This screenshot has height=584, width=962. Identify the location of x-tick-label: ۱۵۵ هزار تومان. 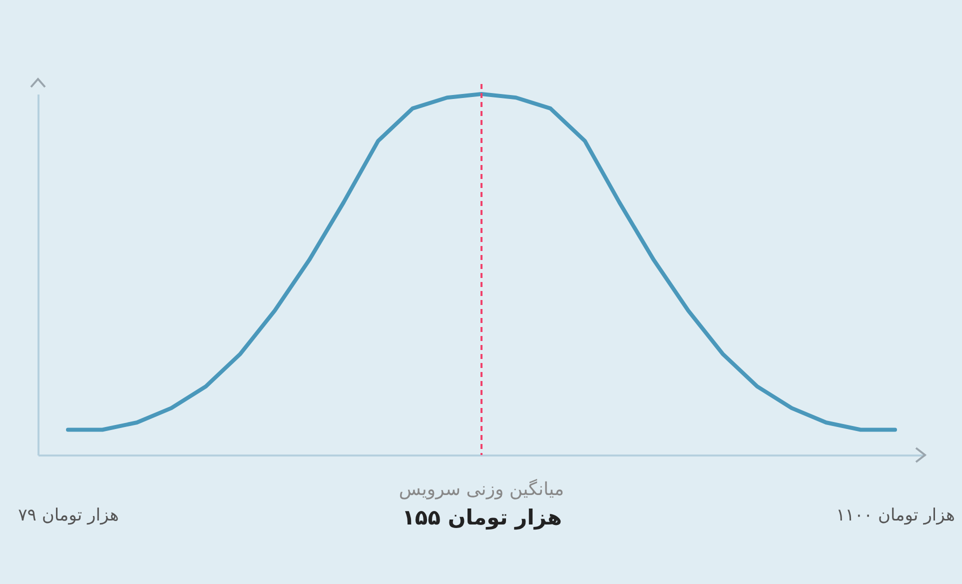
(482, 518).